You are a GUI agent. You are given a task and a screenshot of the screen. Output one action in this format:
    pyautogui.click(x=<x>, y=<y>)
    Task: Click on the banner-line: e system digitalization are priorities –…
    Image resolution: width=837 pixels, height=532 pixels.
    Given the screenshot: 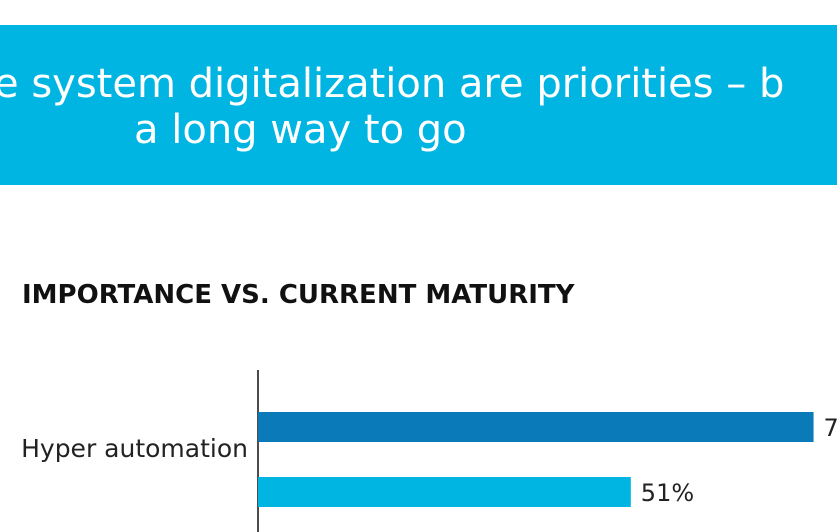 What is the action you would take?
    pyautogui.click(x=392, y=84)
    